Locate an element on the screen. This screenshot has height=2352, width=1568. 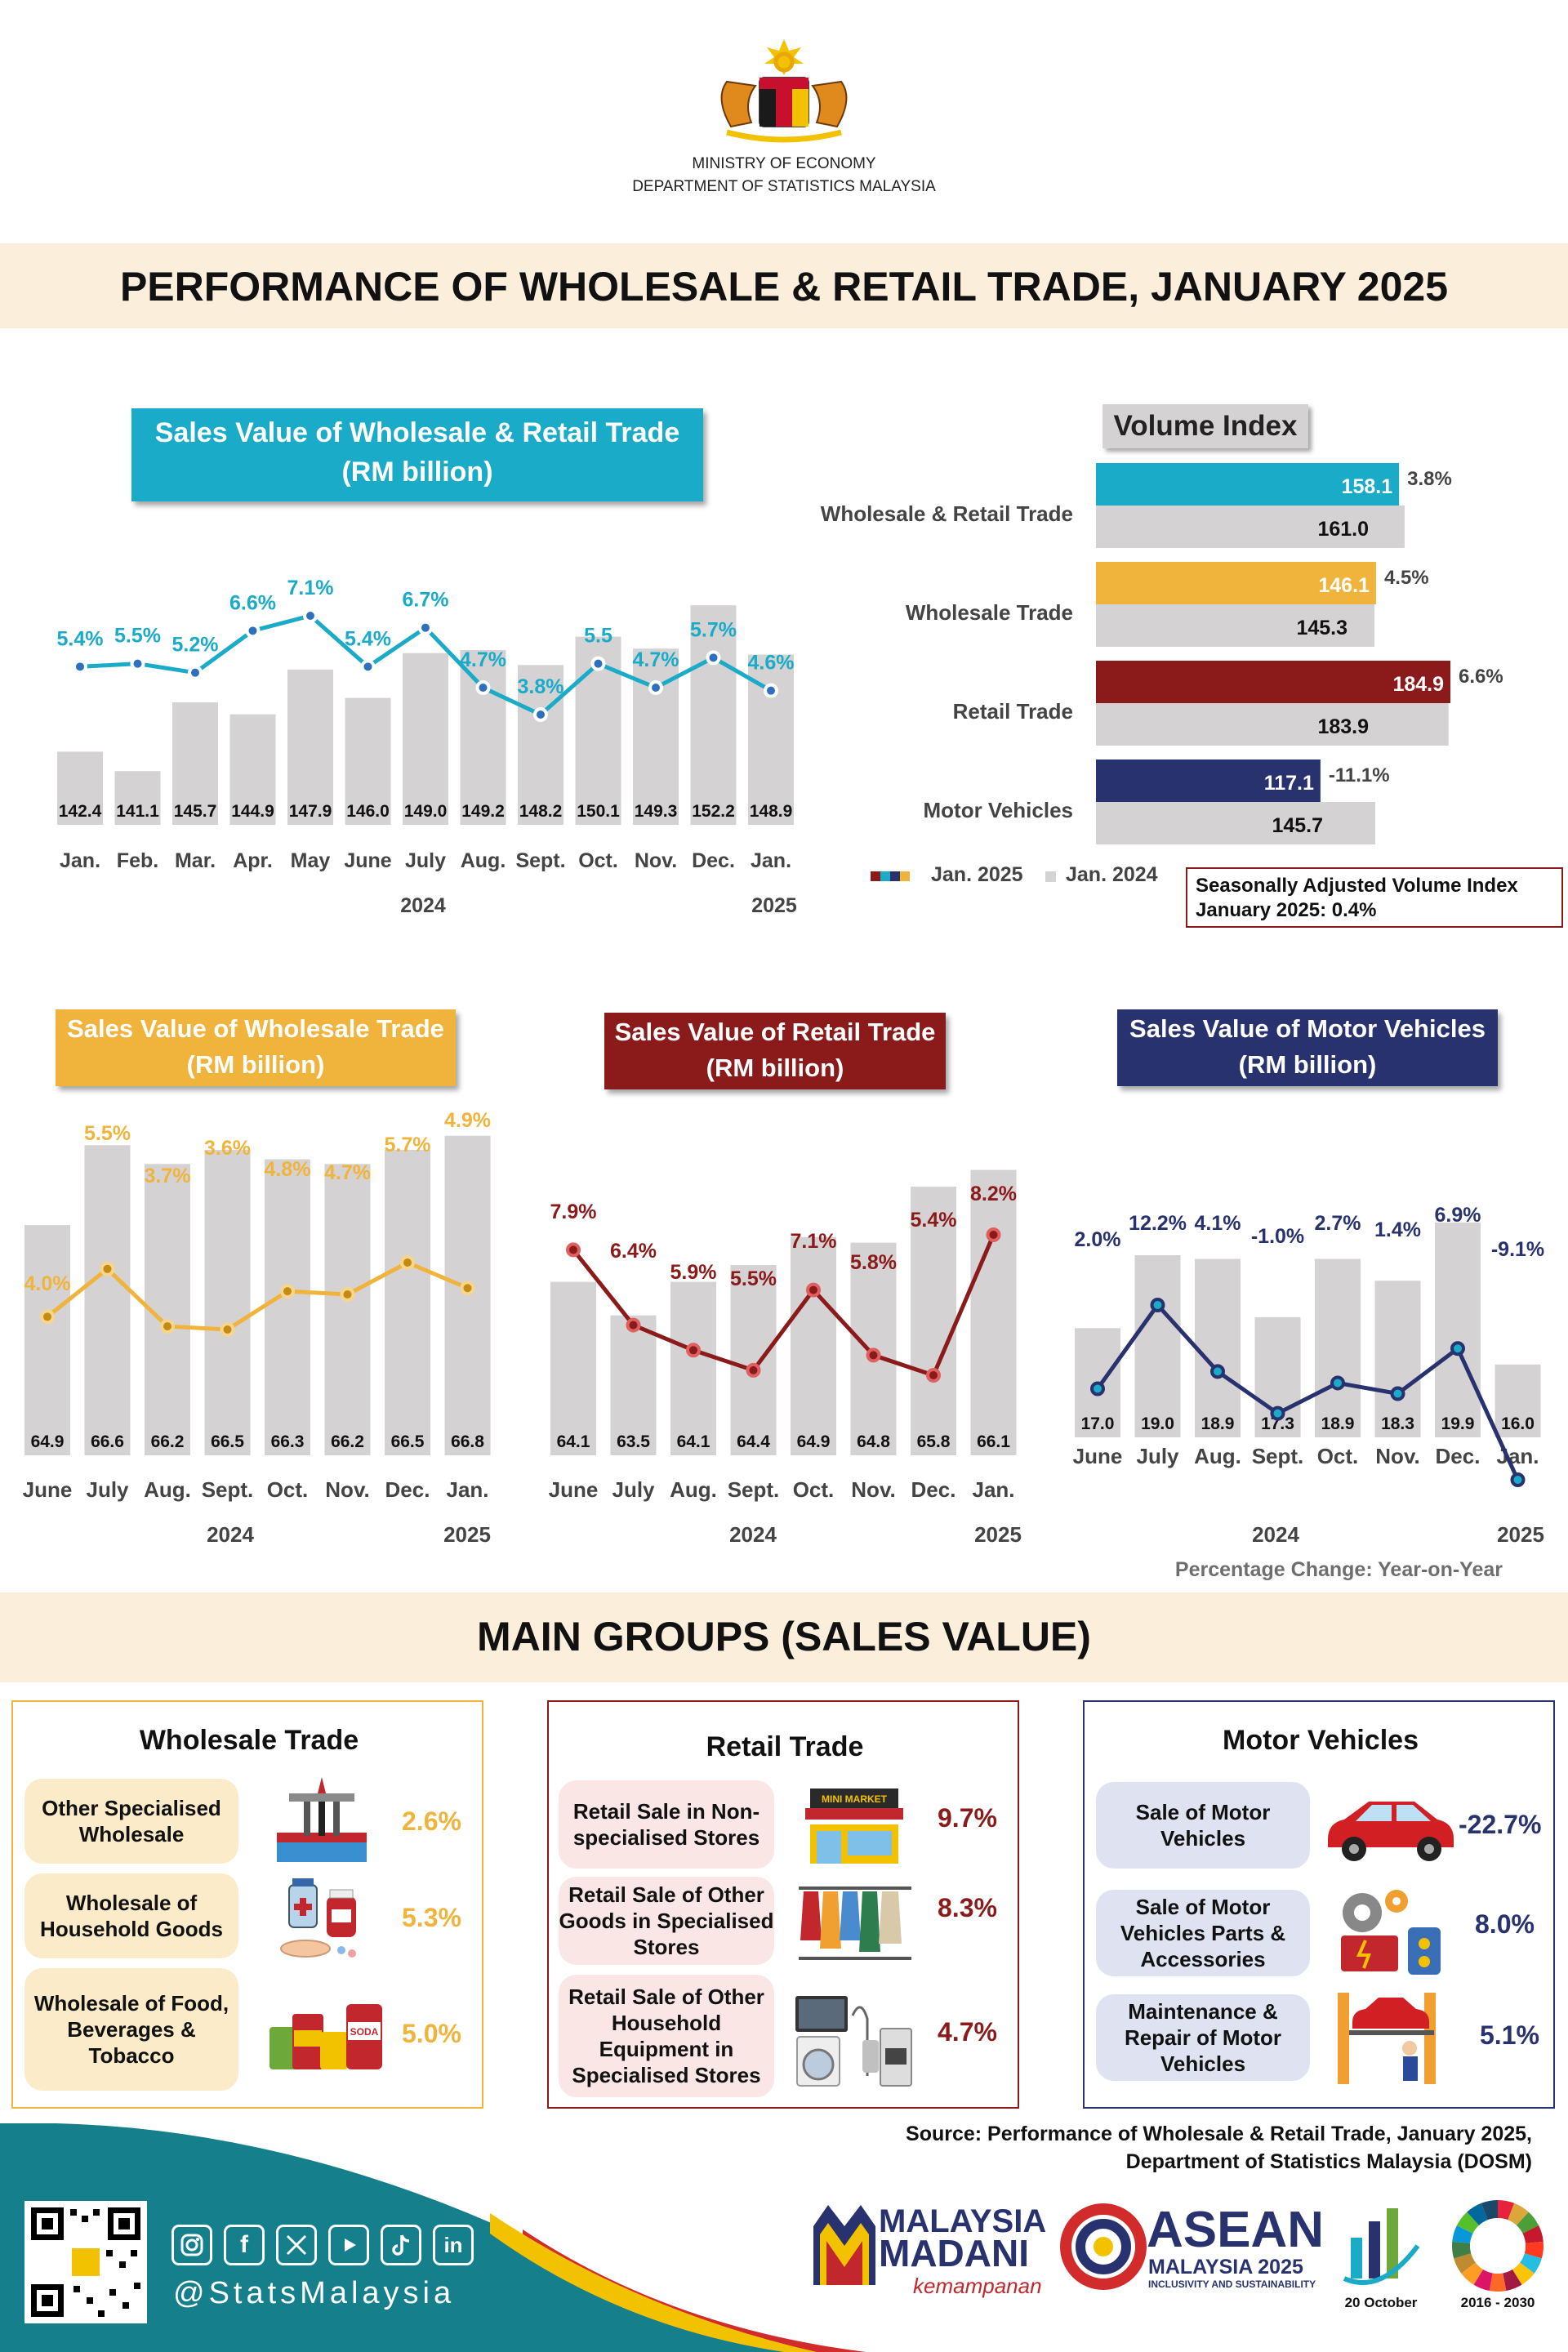
chart-title-line1: Sales Value of Retail Trade is located at coordinates (775, 1032).